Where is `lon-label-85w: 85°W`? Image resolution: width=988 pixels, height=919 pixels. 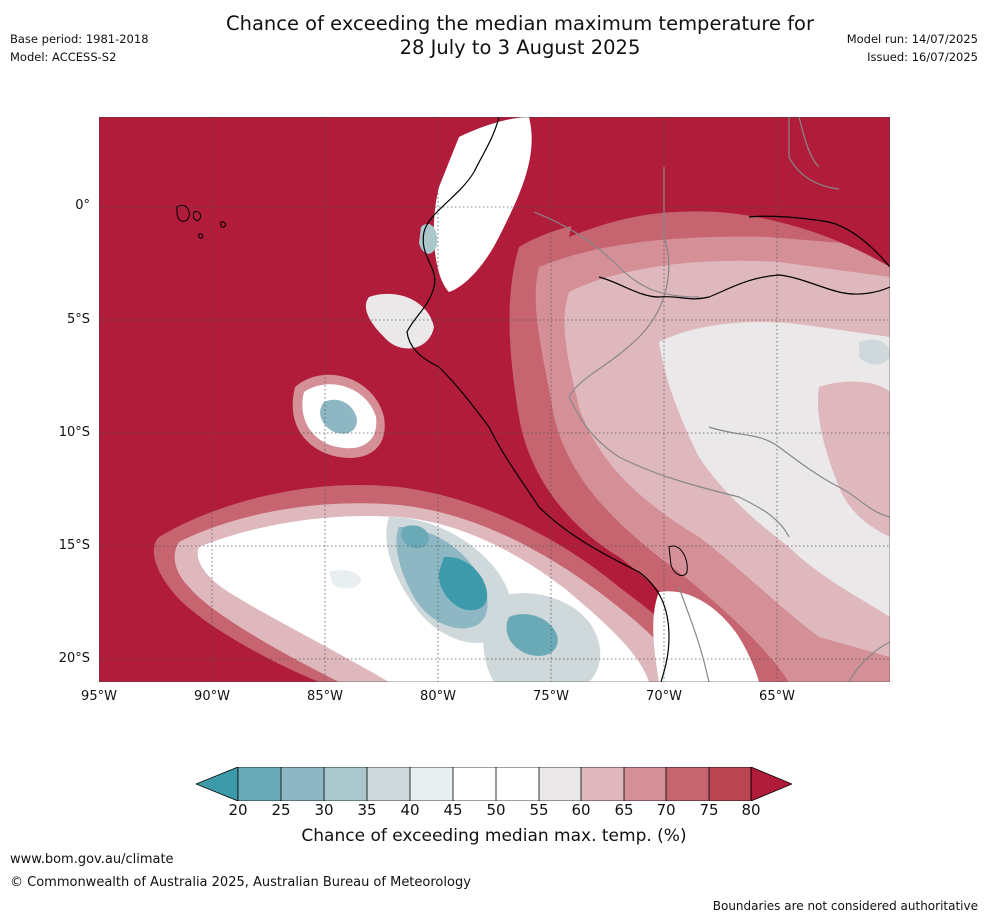 lon-label-85w: 85°W is located at coordinates (325, 696).